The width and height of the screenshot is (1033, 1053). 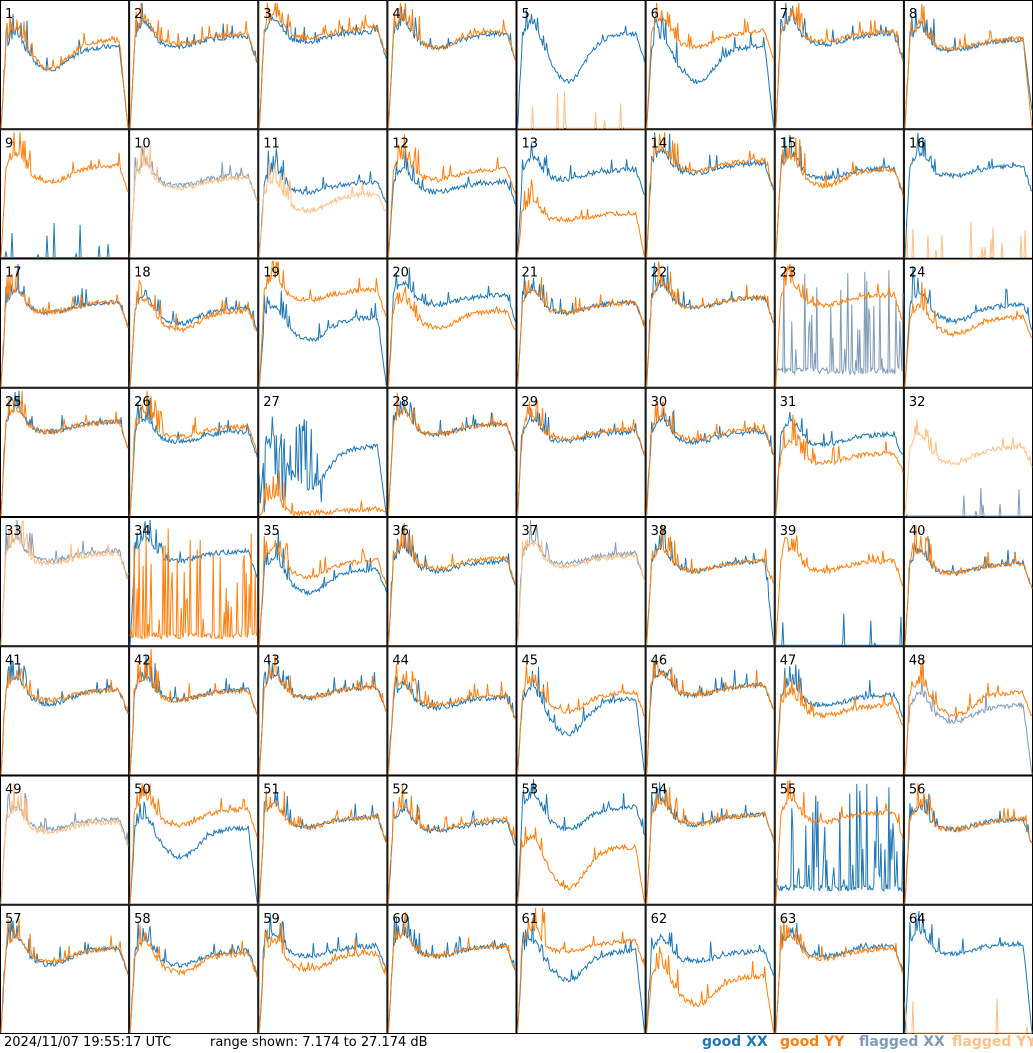 What do you see at coordinates (396, 14) in the screenshot?
I see `panel-label: 4` at bounding box center [396, 14].